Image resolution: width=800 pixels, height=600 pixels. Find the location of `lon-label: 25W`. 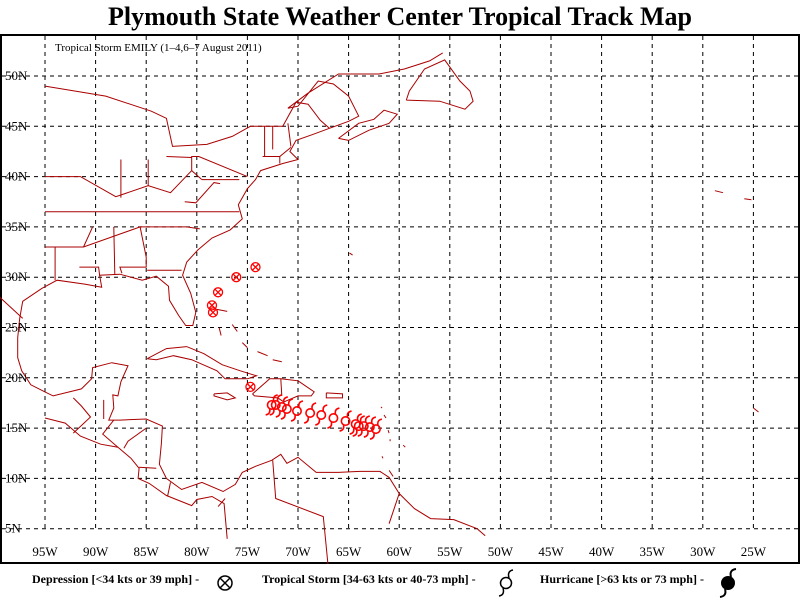

lon-label: 25W is located at coordinates (754, 551).